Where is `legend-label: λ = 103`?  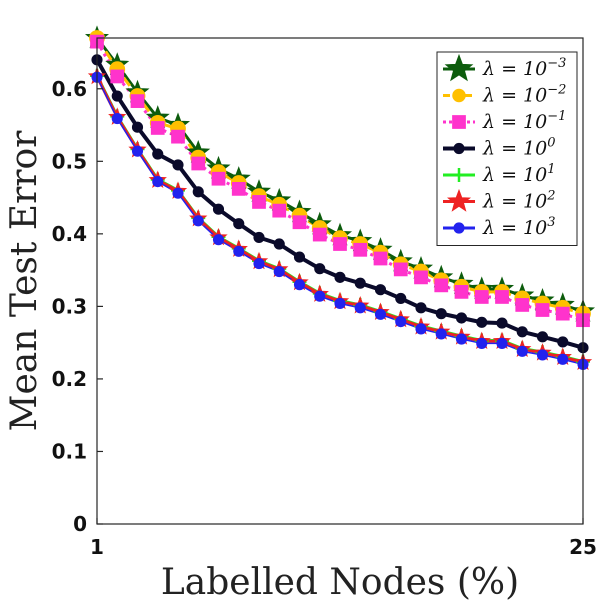 legend-label: λ = 103 is located at coordinates (519, 227).